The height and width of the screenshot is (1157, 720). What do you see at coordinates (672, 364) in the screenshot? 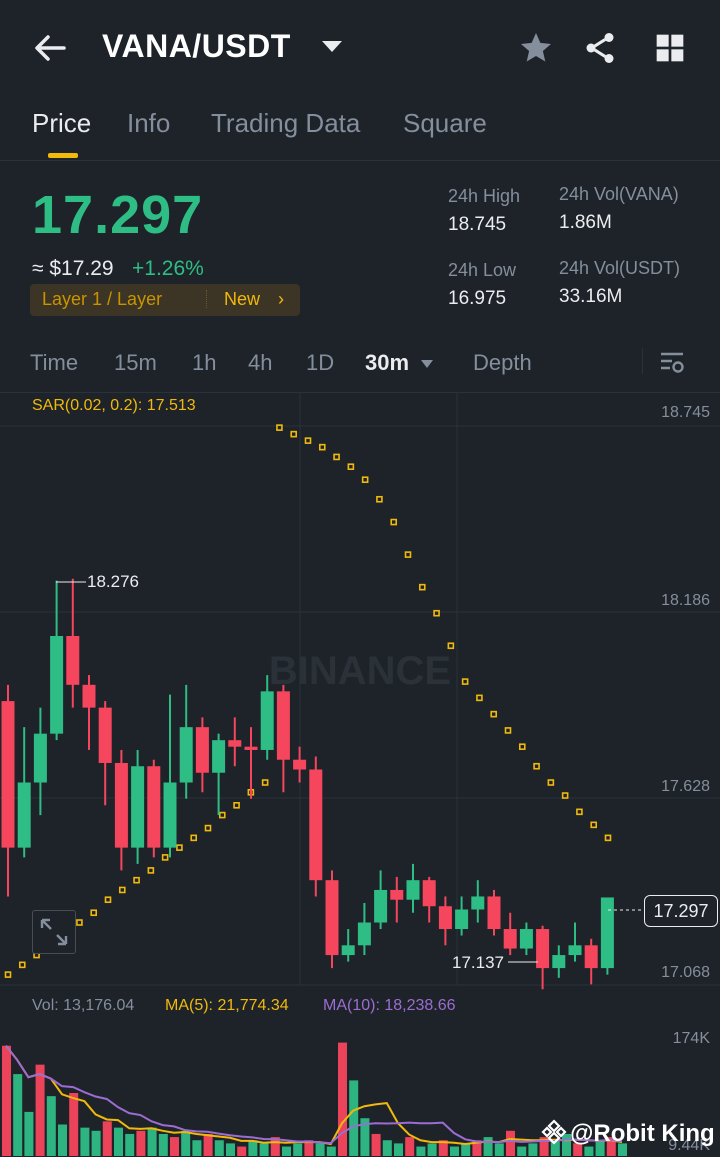
I see `chart-settings-icon` at bounding box center [672, 364].